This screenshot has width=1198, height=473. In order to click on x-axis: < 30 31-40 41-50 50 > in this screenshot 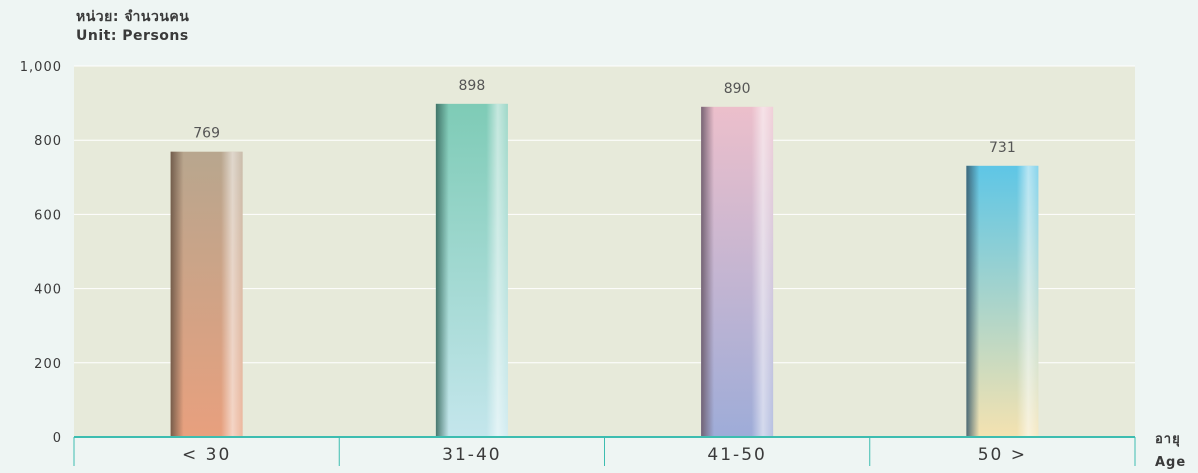, I will do `click(604, 451)`.